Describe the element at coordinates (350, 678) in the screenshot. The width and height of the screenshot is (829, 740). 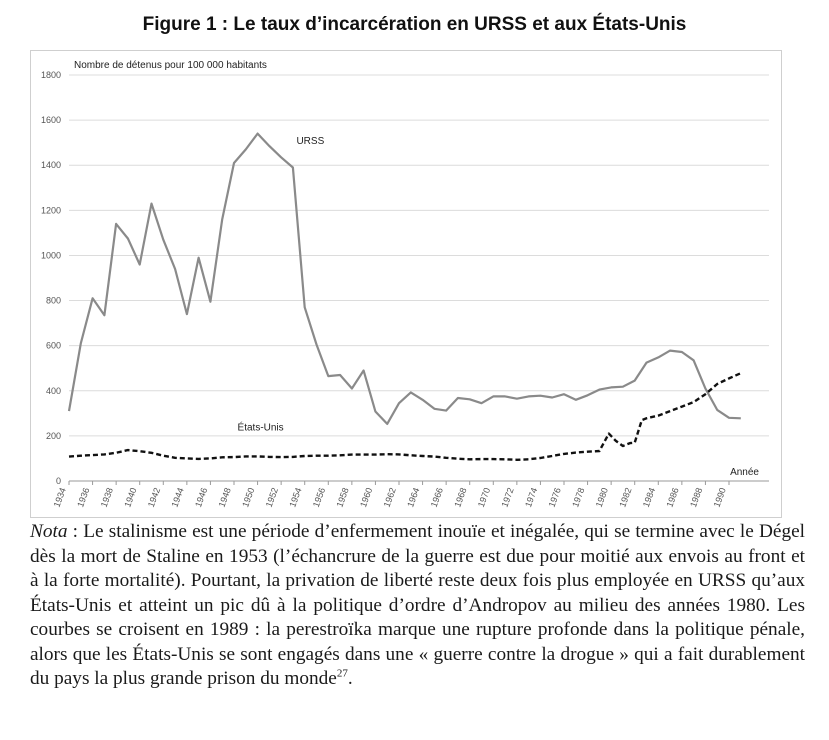
I see `nota-end: .` at that location.